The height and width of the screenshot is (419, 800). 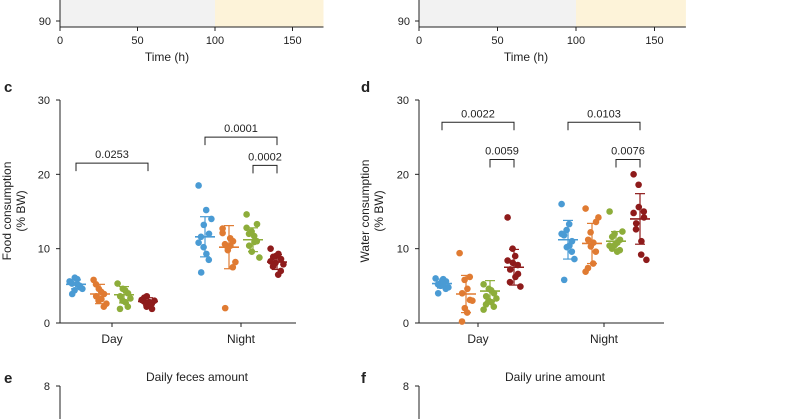 What do you see at coordinates (497, 13) in the screenshot?
I see `time-band-light` at bounding box center [497, 13].